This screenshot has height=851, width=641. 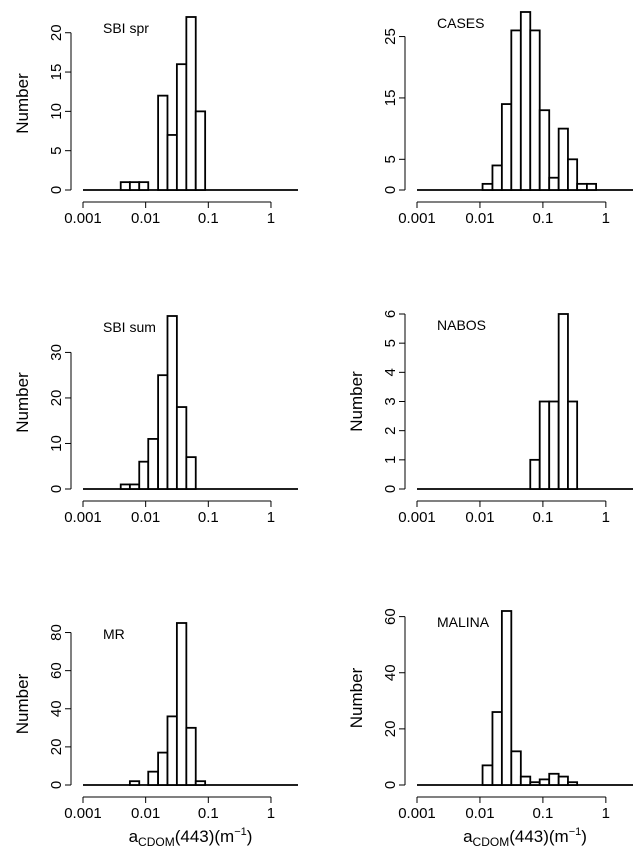 I want to click on y-tick-label: 80, so click(x=56, y=632).